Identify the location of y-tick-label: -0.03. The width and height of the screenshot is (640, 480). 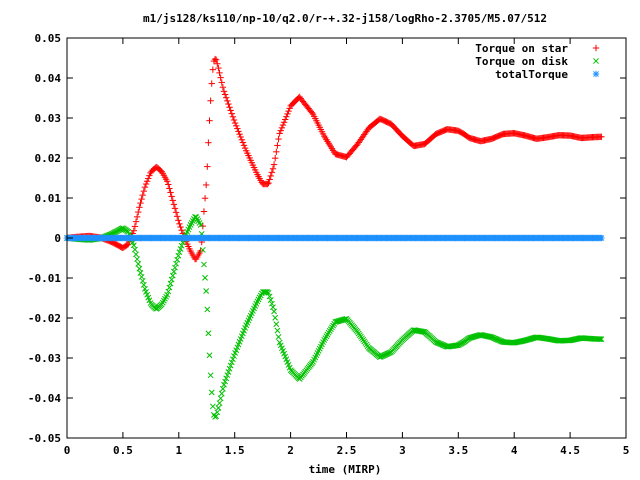
(44, 358).